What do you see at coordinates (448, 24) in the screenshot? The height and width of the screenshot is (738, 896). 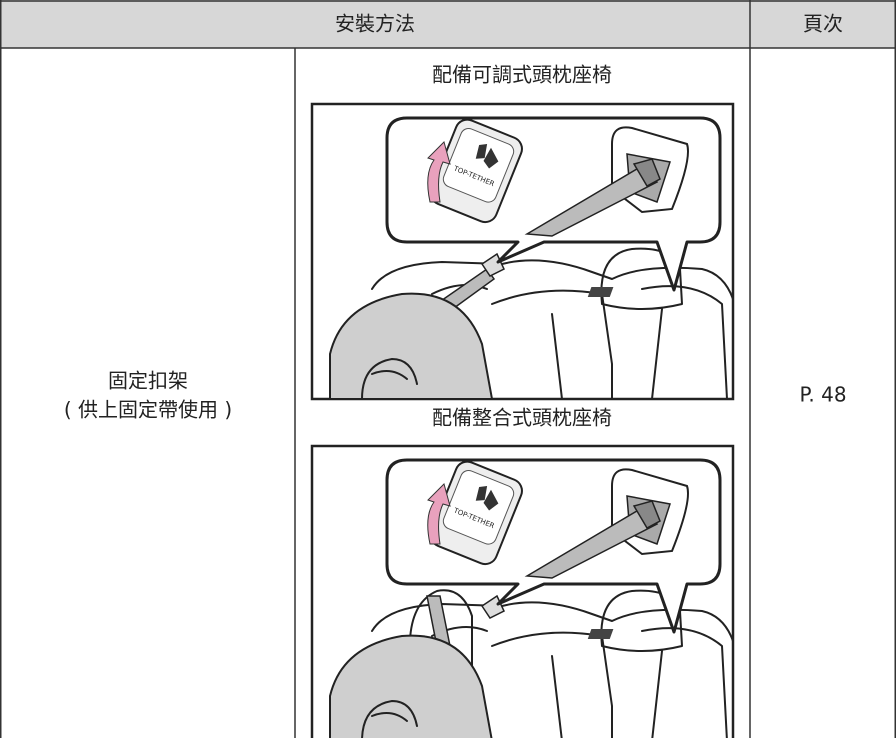 I see `header-background` at bounding box center [448, 24].